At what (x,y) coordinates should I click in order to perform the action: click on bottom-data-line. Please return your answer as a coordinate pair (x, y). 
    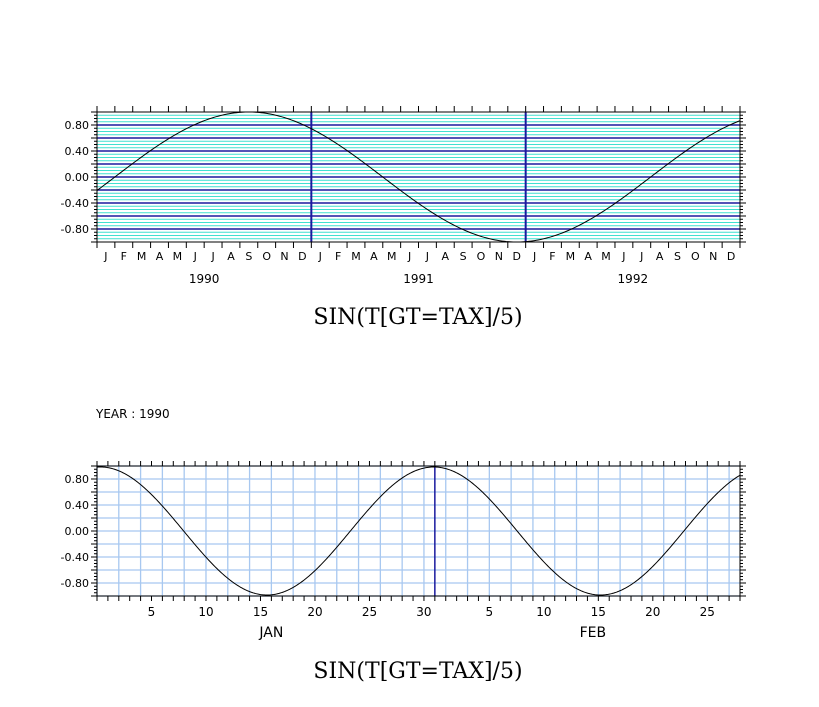
    Looking at the image, I should click on (418, 531).